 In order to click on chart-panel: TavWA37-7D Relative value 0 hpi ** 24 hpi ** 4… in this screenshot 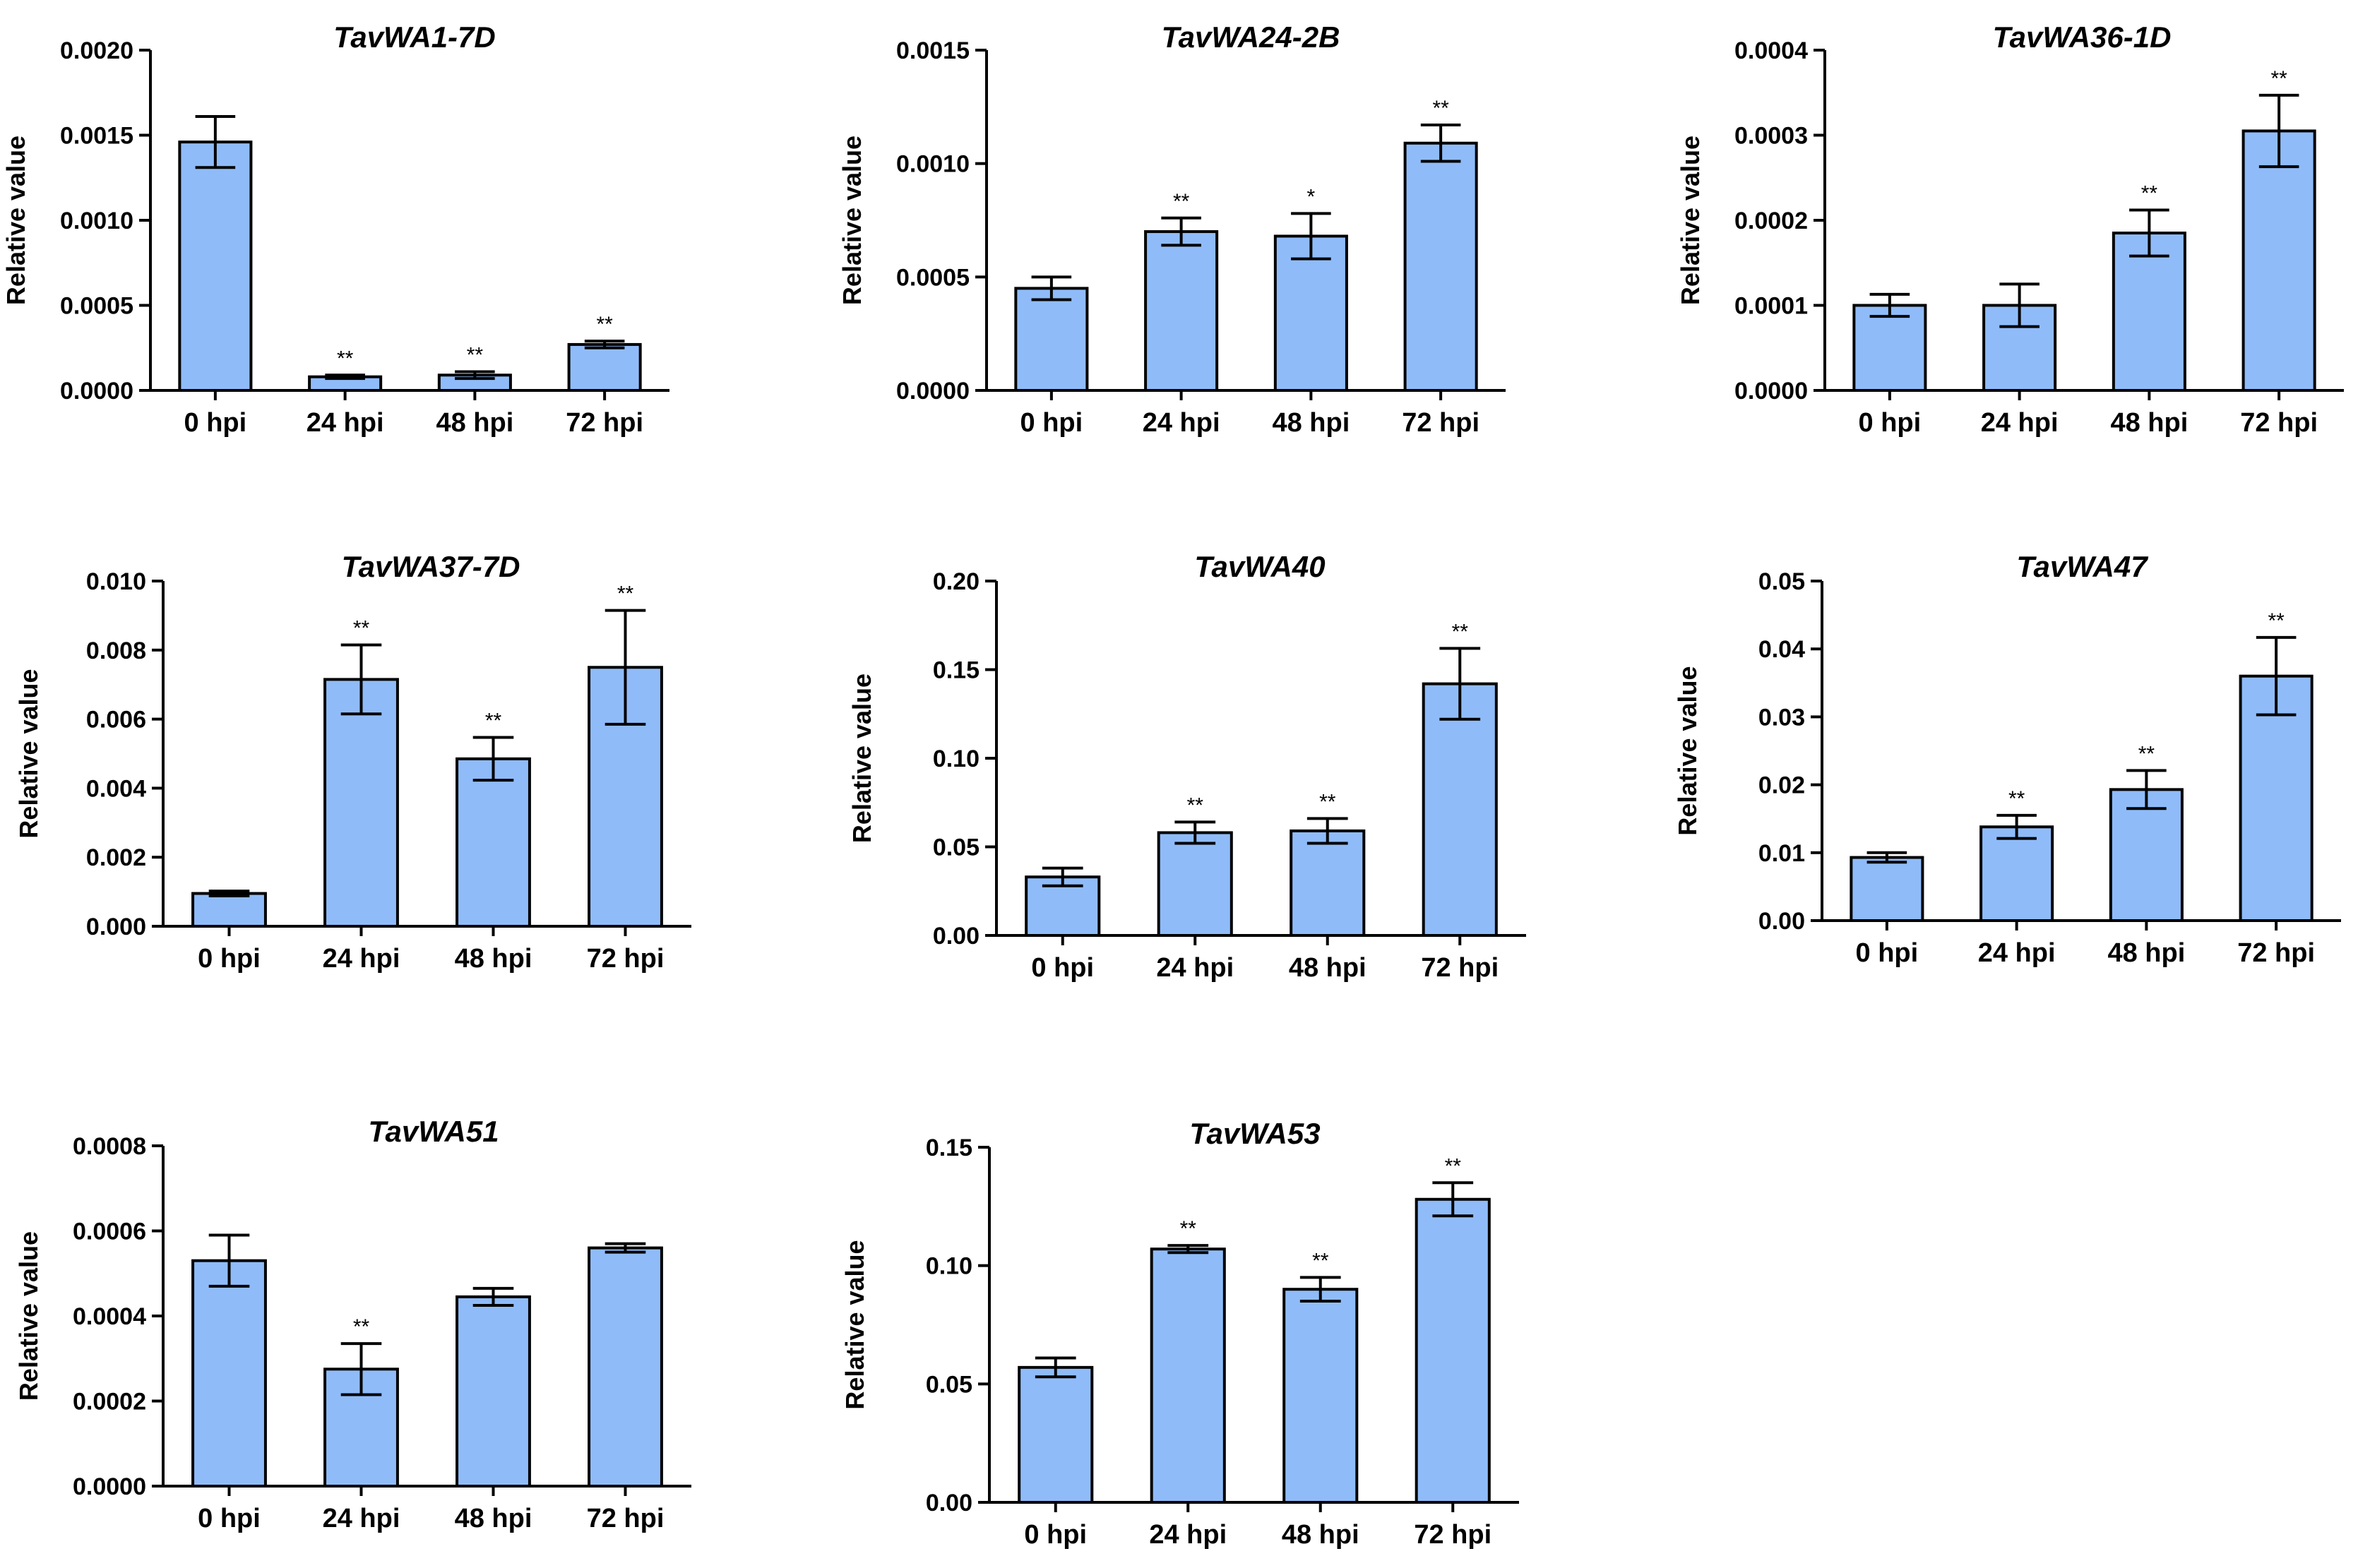, I will do `click(352, 762)`.